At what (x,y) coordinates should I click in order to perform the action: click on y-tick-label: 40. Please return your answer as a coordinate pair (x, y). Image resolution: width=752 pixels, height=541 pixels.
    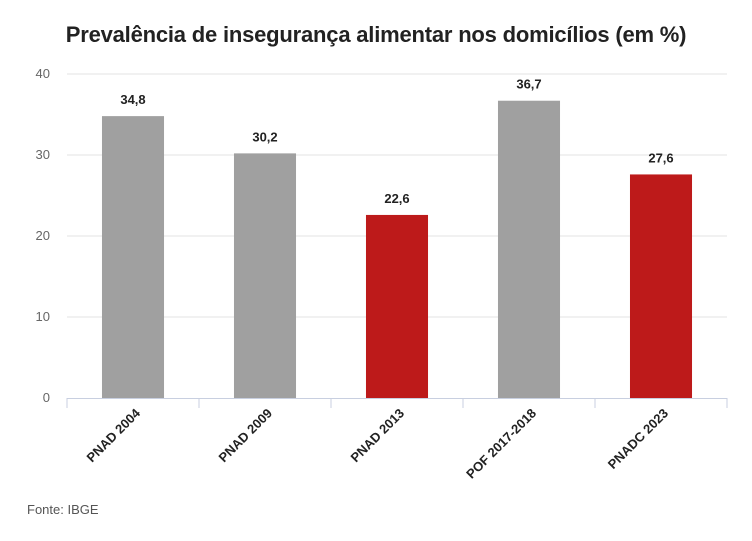
    Looking at the image, I should click on (43, 73).